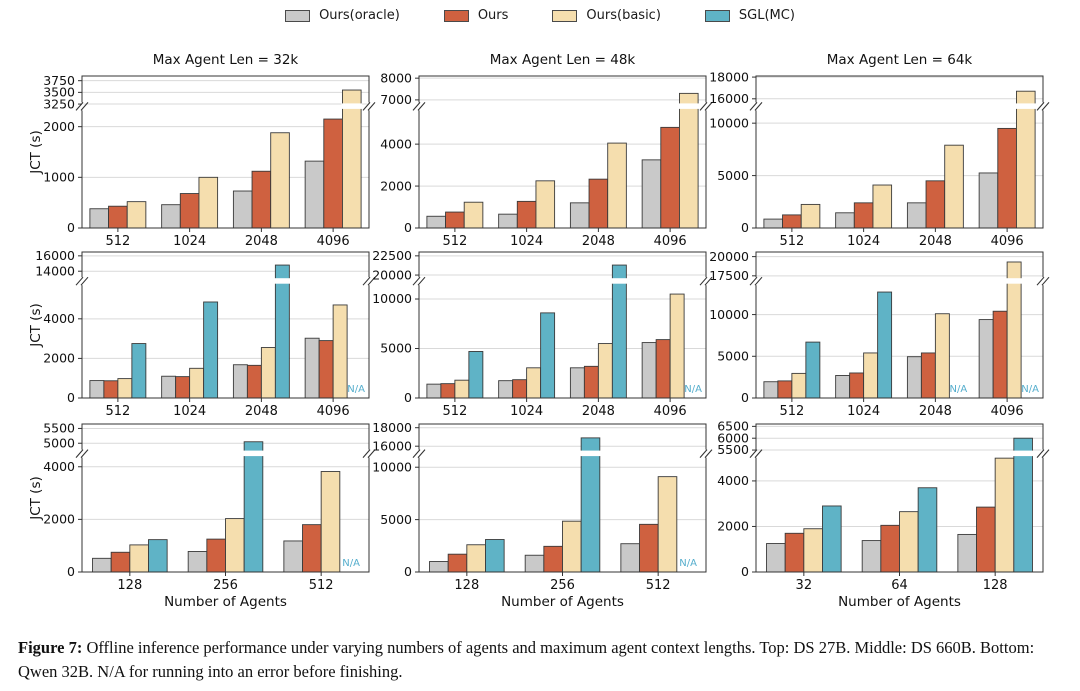 The height and width of the screenshot is (691, 1080). What do you see at coordinates (495, 556) in the screenshot?
I see `bar-sgl-mc--128` at bounding box center [495, 556].